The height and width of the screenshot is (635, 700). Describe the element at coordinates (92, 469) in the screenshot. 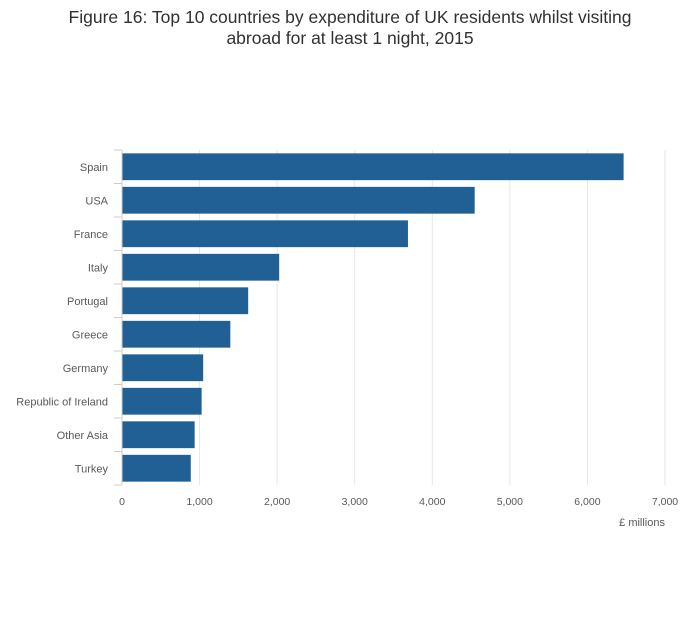

I see `category-label: Turkey` at that location.